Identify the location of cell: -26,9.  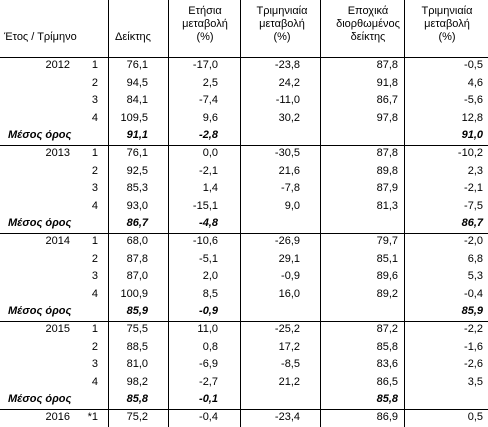
(287, 241).